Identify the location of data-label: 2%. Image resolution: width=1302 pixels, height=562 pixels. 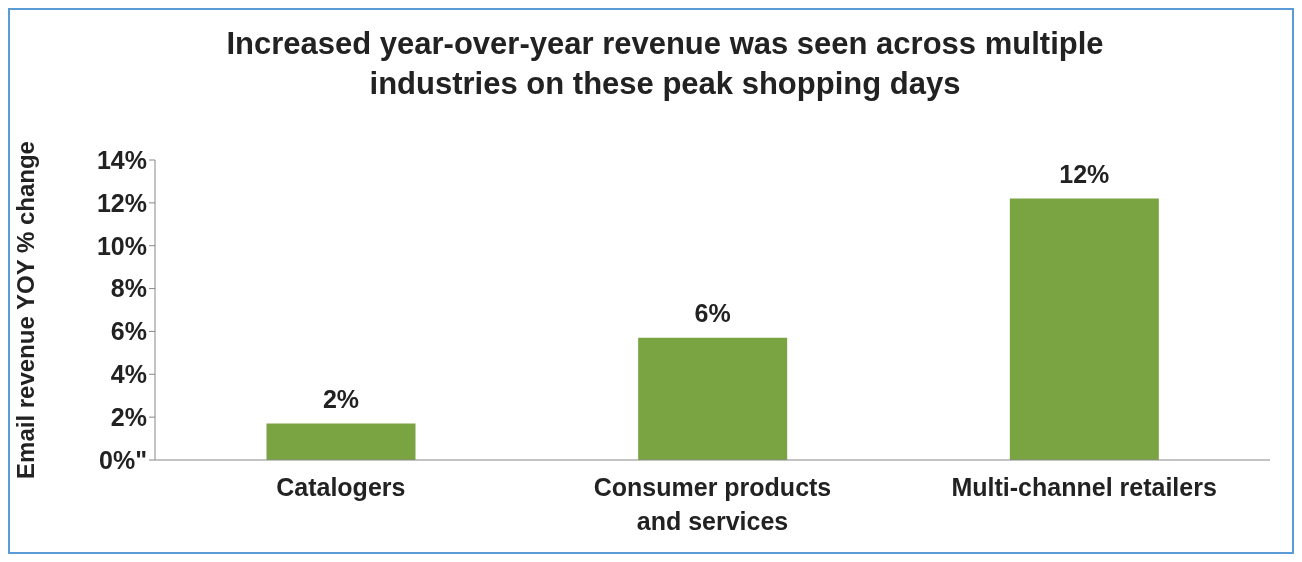
(341, 398).